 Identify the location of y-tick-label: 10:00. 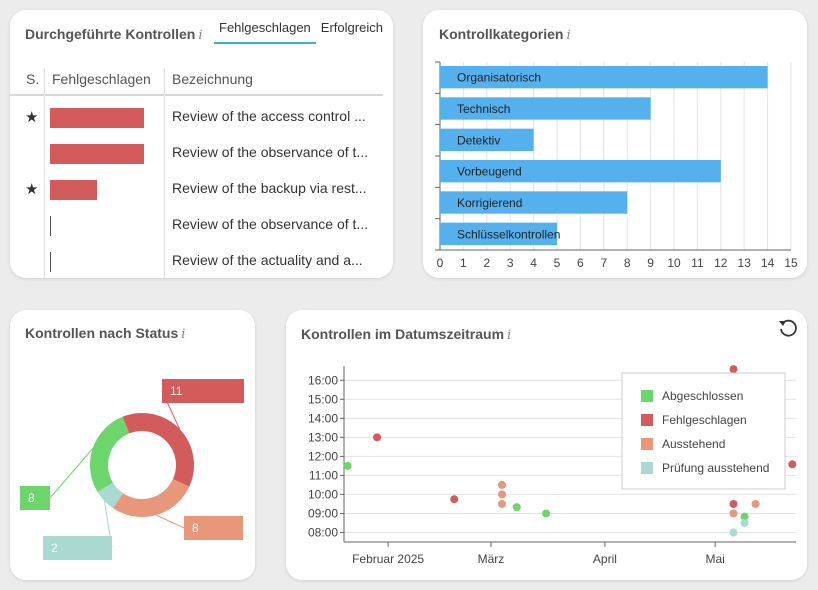
(323, 494).